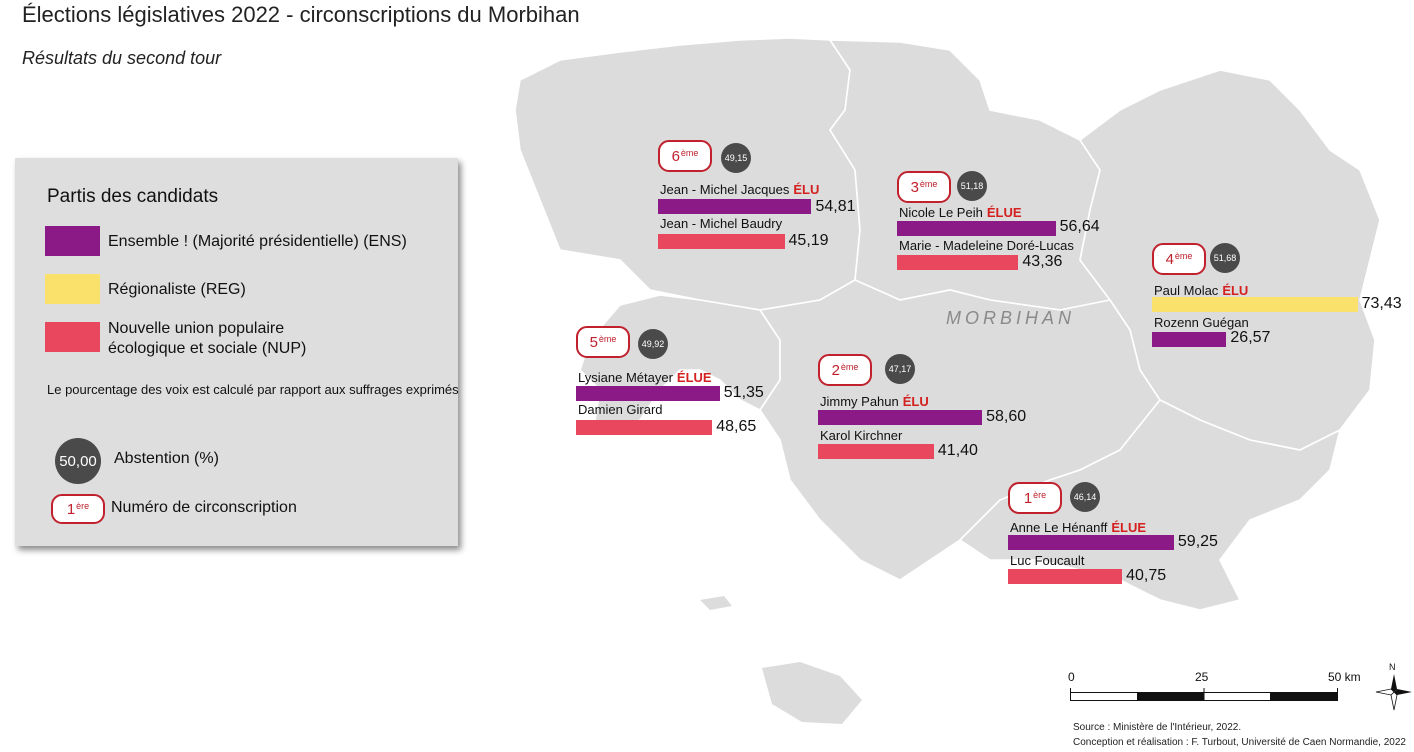  I want to click on nup-label-line1: Nouvelle union populaire, so click(196, 328).